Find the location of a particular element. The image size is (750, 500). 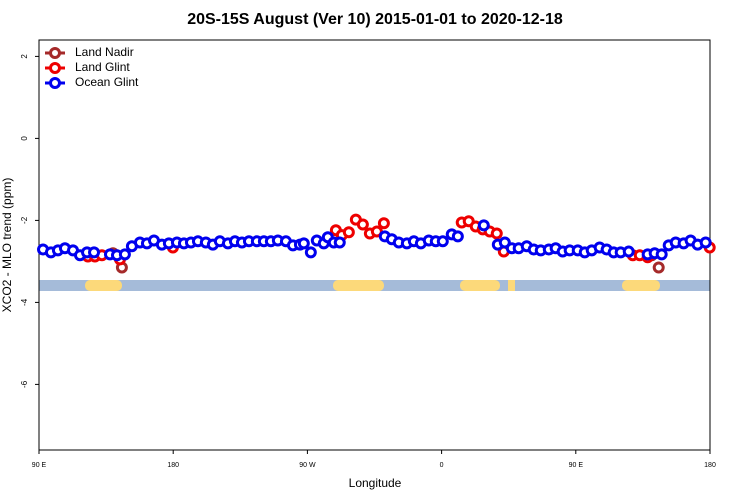

y-tick-label: 0 is located at coordinates (24, 138).